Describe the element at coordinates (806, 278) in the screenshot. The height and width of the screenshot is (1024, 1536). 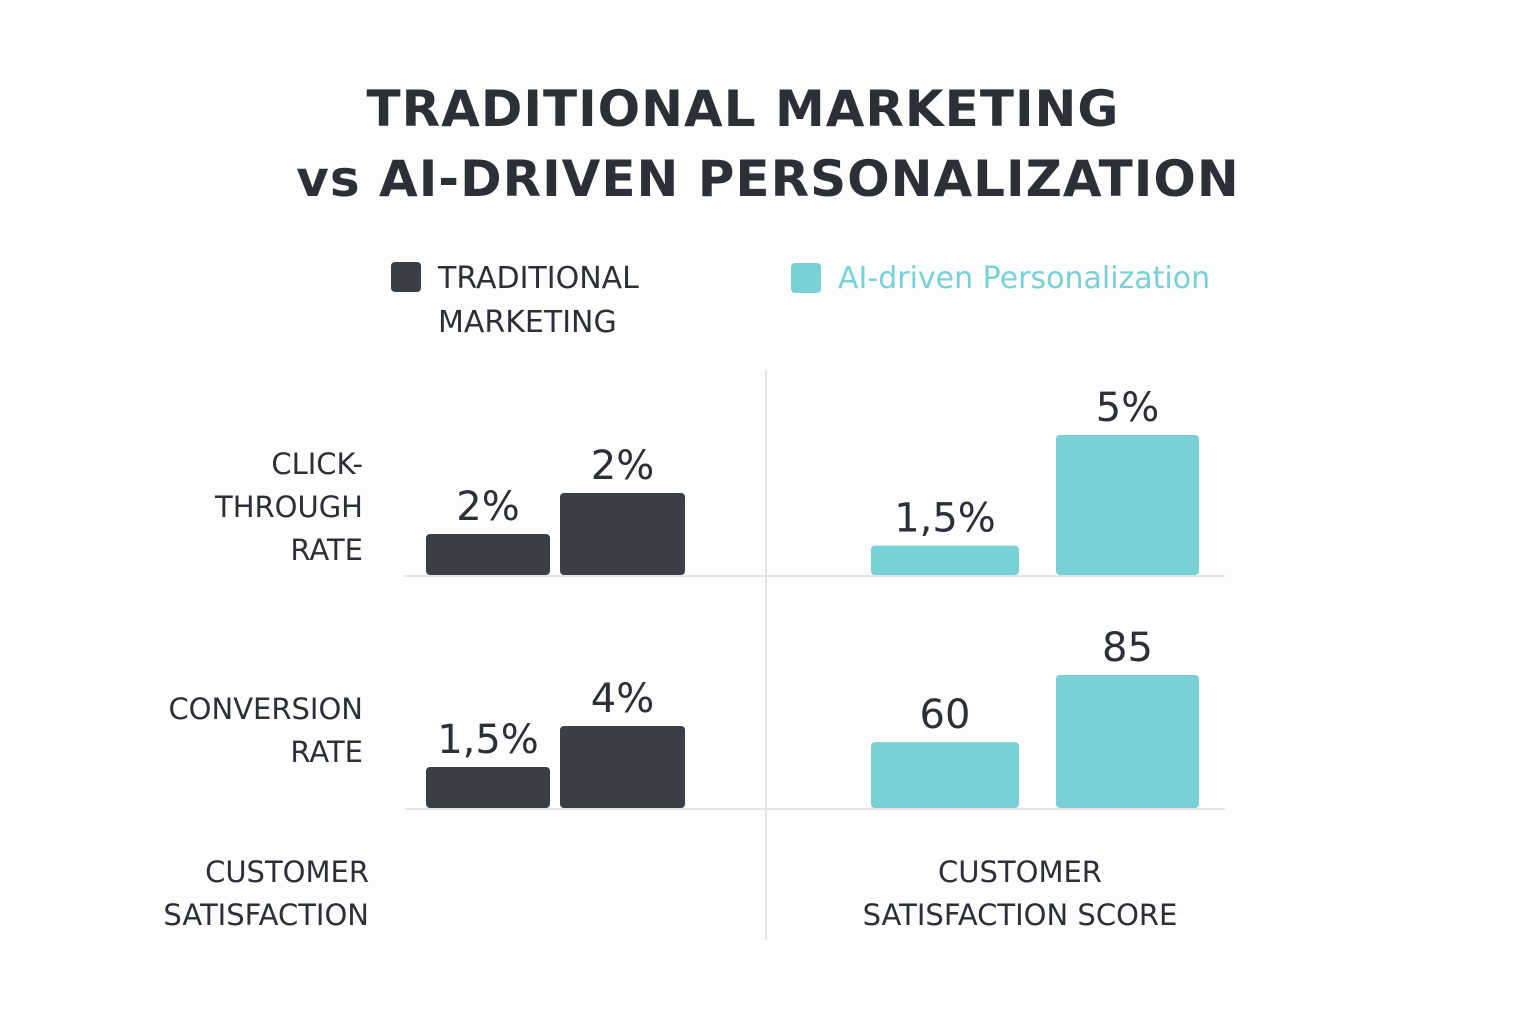
I see `legend-swatch-ai` at that location.